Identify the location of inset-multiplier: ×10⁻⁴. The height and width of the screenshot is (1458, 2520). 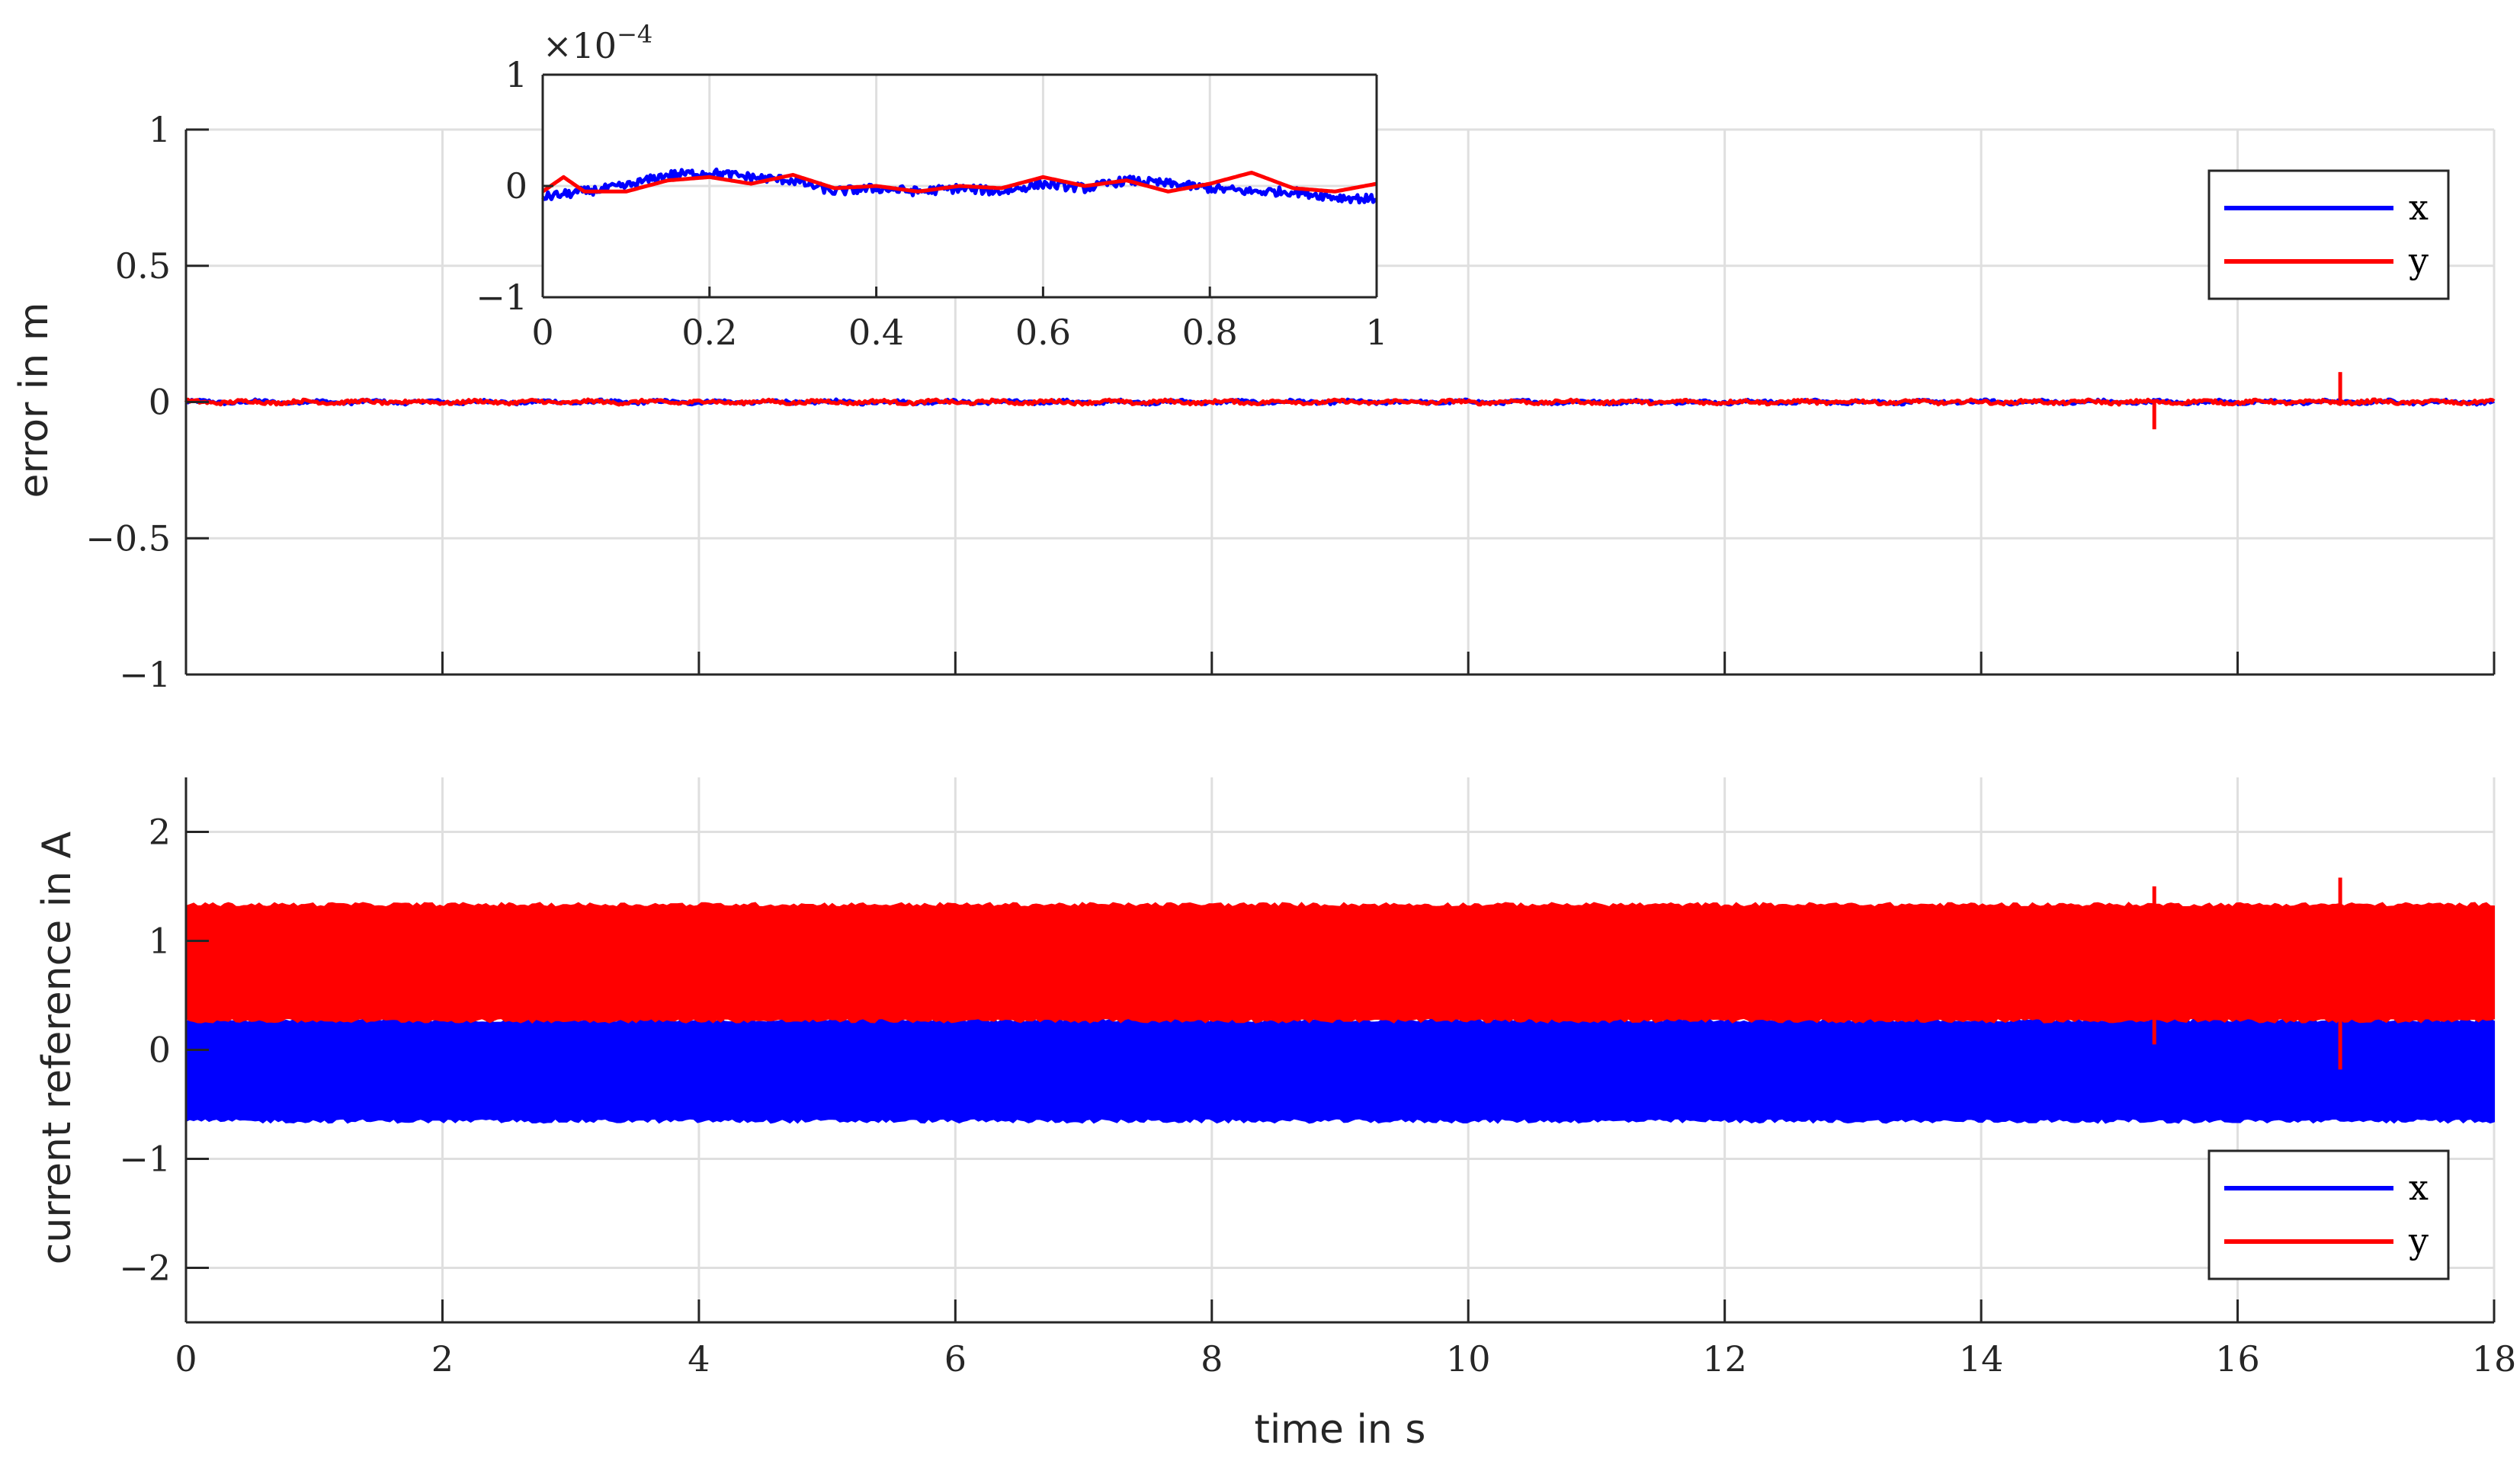
(597, 43).